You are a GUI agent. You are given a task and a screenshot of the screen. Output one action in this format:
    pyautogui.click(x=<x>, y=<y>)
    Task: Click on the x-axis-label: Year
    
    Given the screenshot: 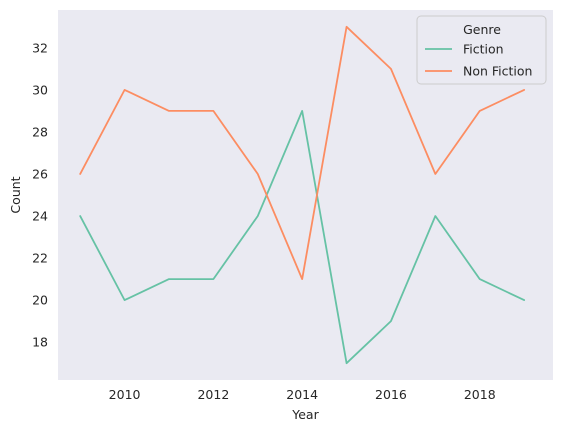 What is the action you would take?
    pyautogui.click(x=305, y=414)
    